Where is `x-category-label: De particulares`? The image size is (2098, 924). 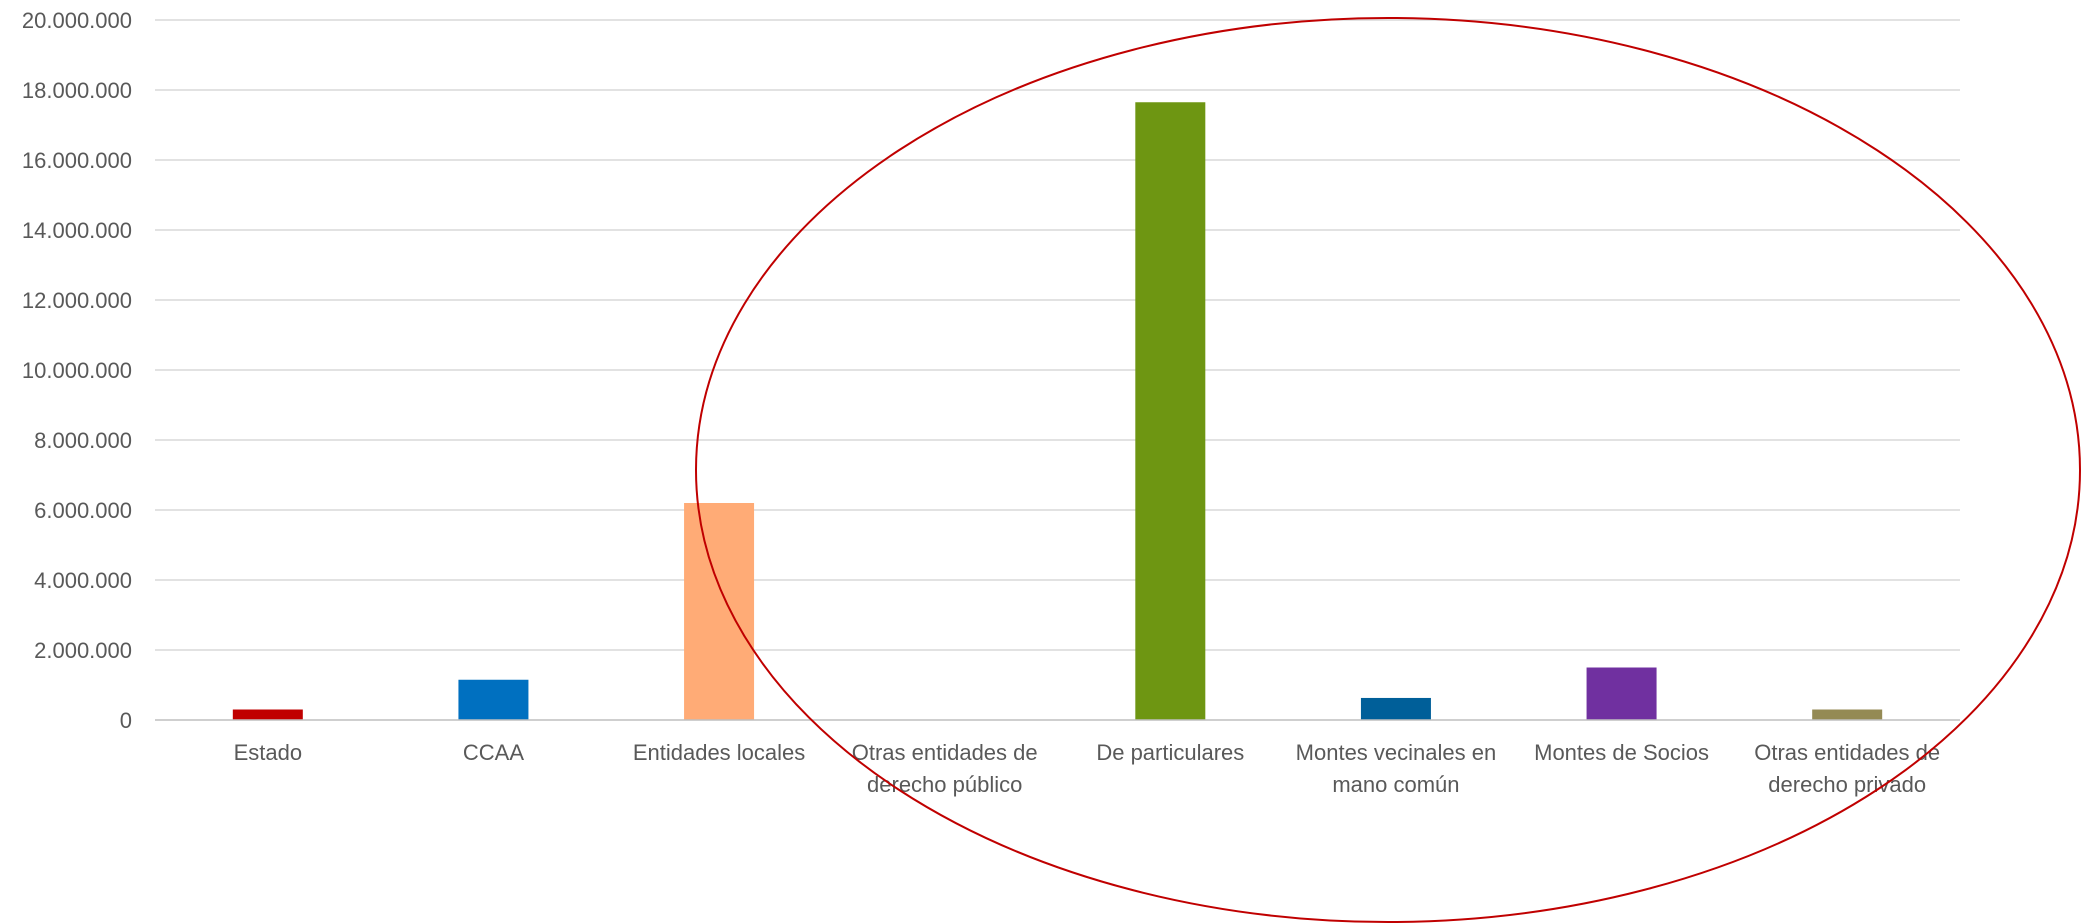 x-category-label: De particulares is located at coordinates (1170, 752).